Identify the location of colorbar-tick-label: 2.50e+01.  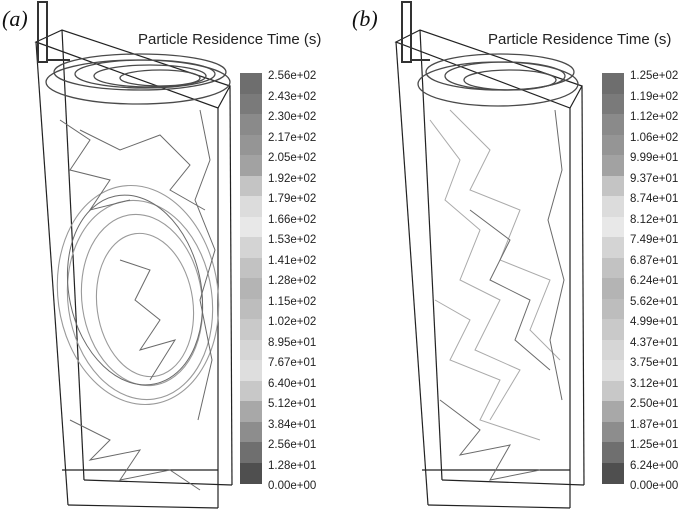
(654, 404).